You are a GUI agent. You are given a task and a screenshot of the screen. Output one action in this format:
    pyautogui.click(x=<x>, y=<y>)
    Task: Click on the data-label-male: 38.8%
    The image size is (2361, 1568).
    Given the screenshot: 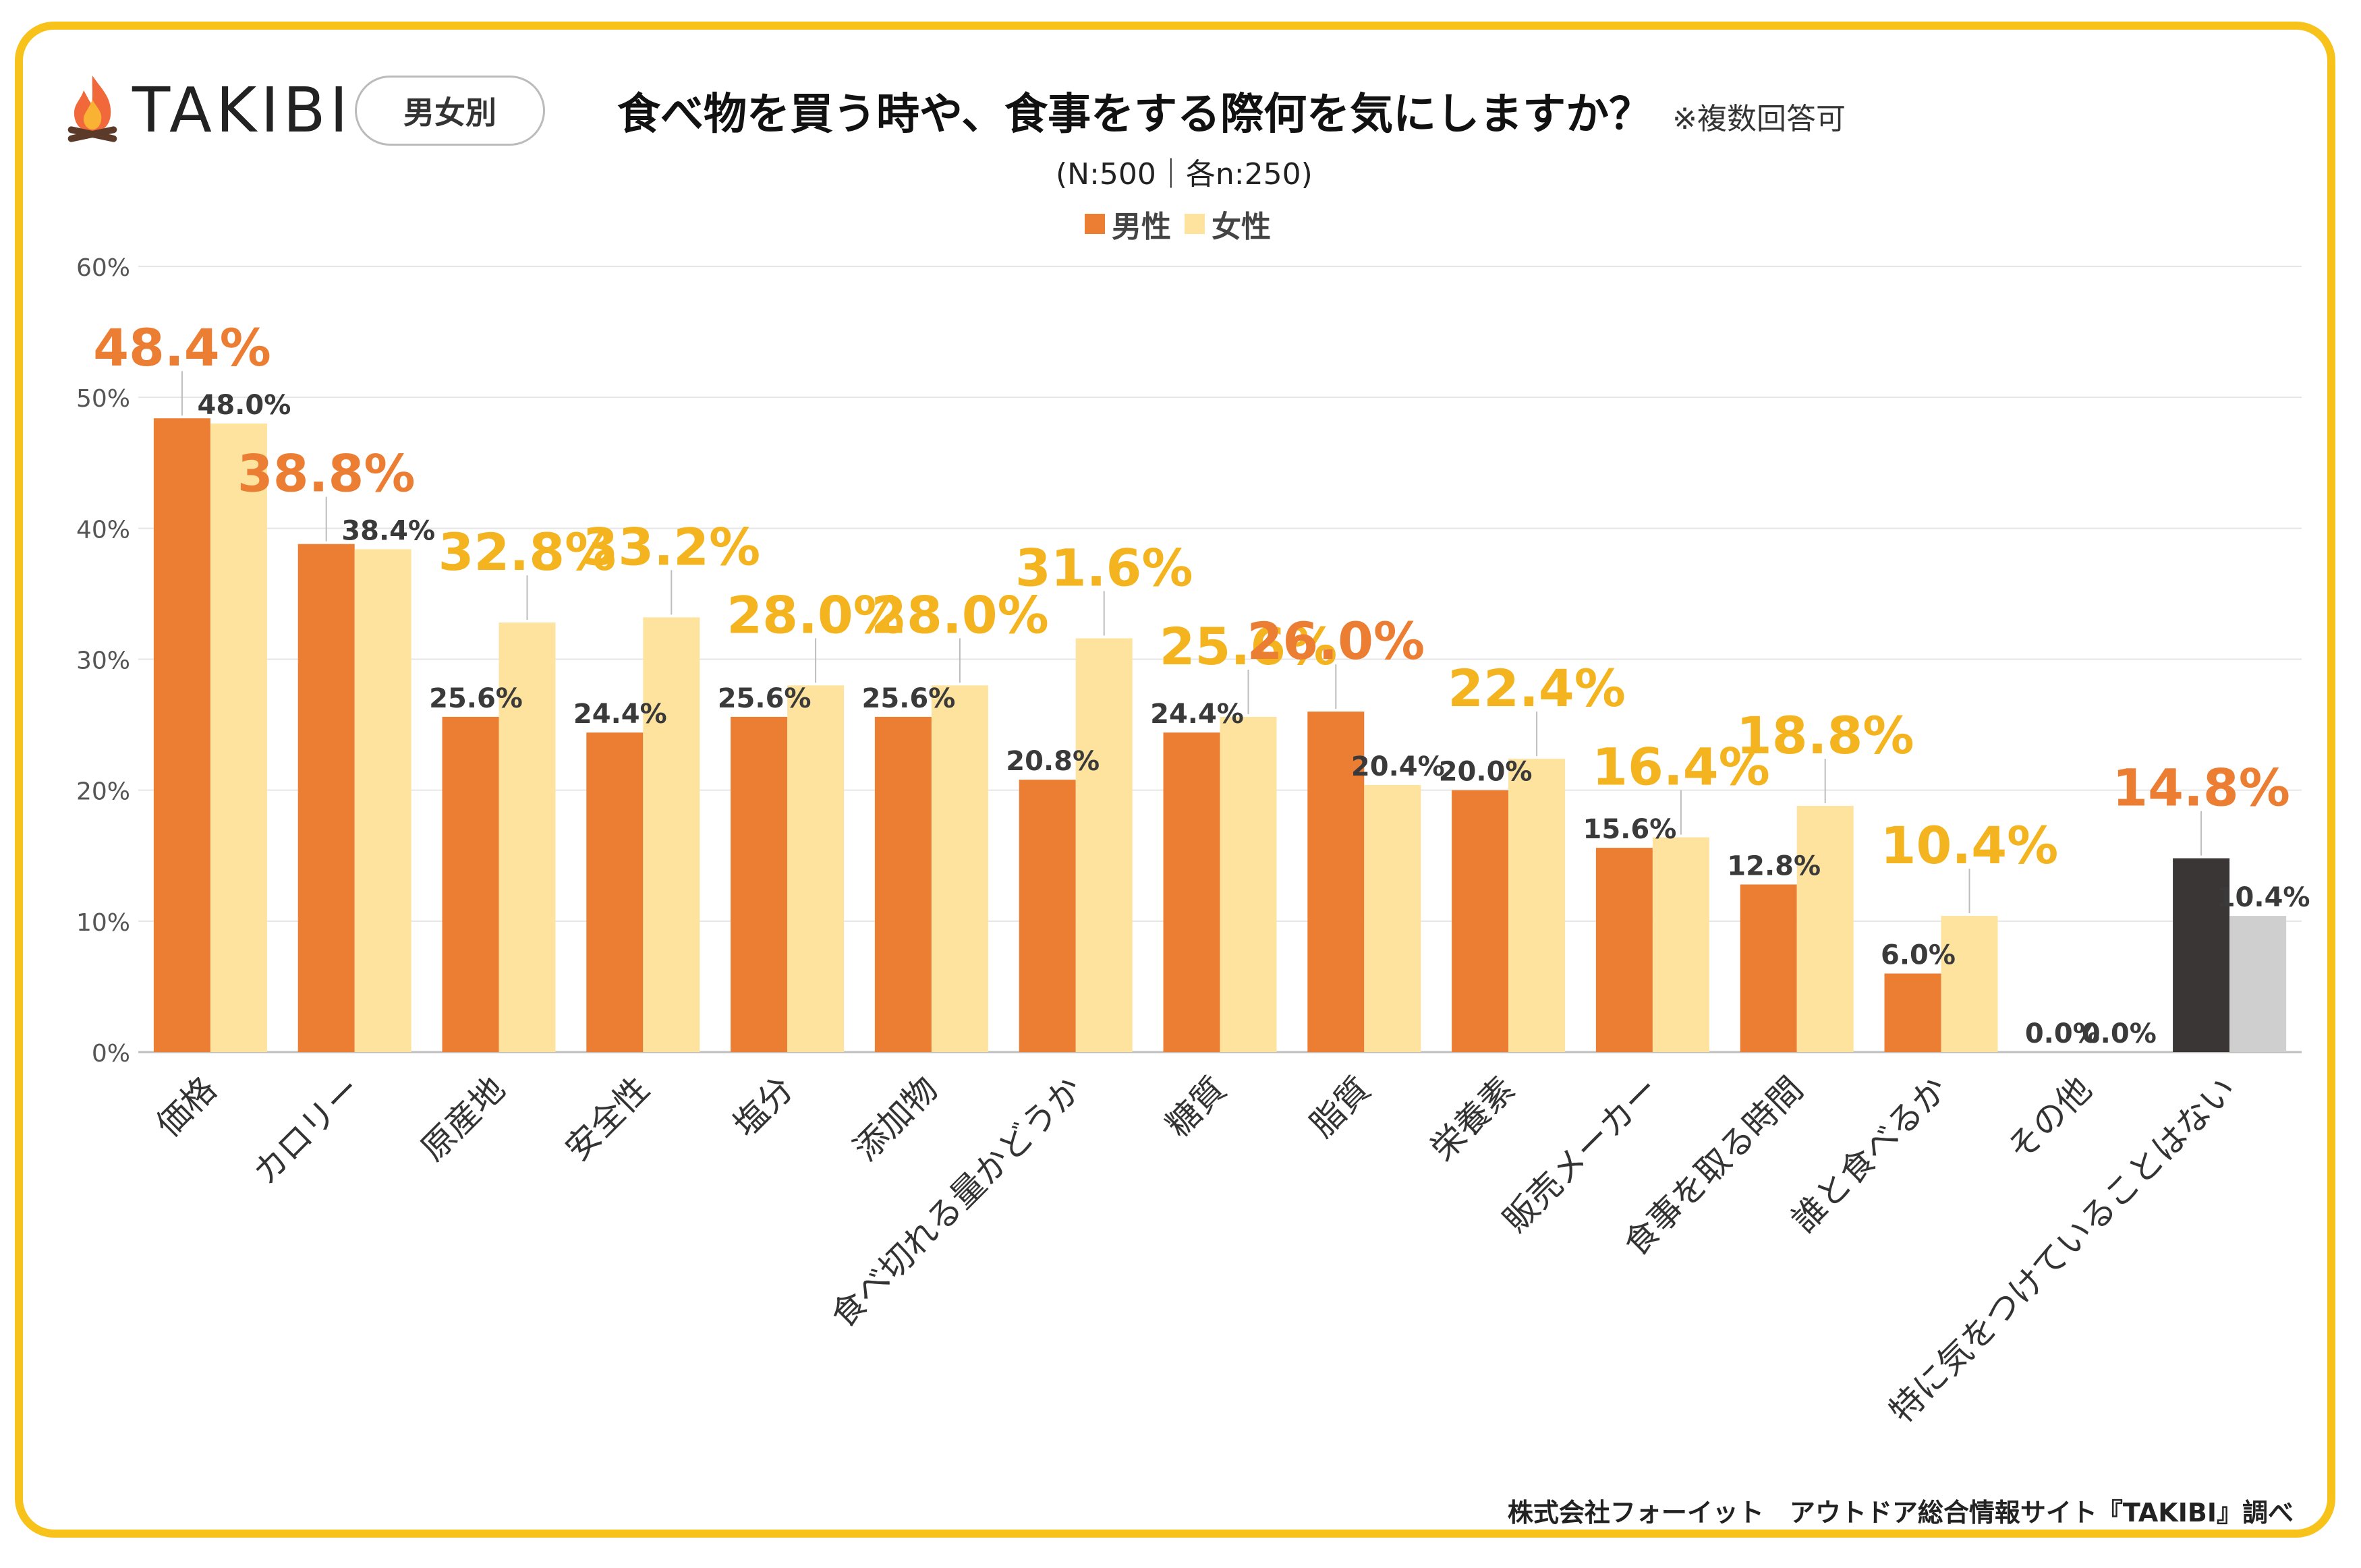 What is the action you would take?
    pyautogui.click(x=326, y=474)
    